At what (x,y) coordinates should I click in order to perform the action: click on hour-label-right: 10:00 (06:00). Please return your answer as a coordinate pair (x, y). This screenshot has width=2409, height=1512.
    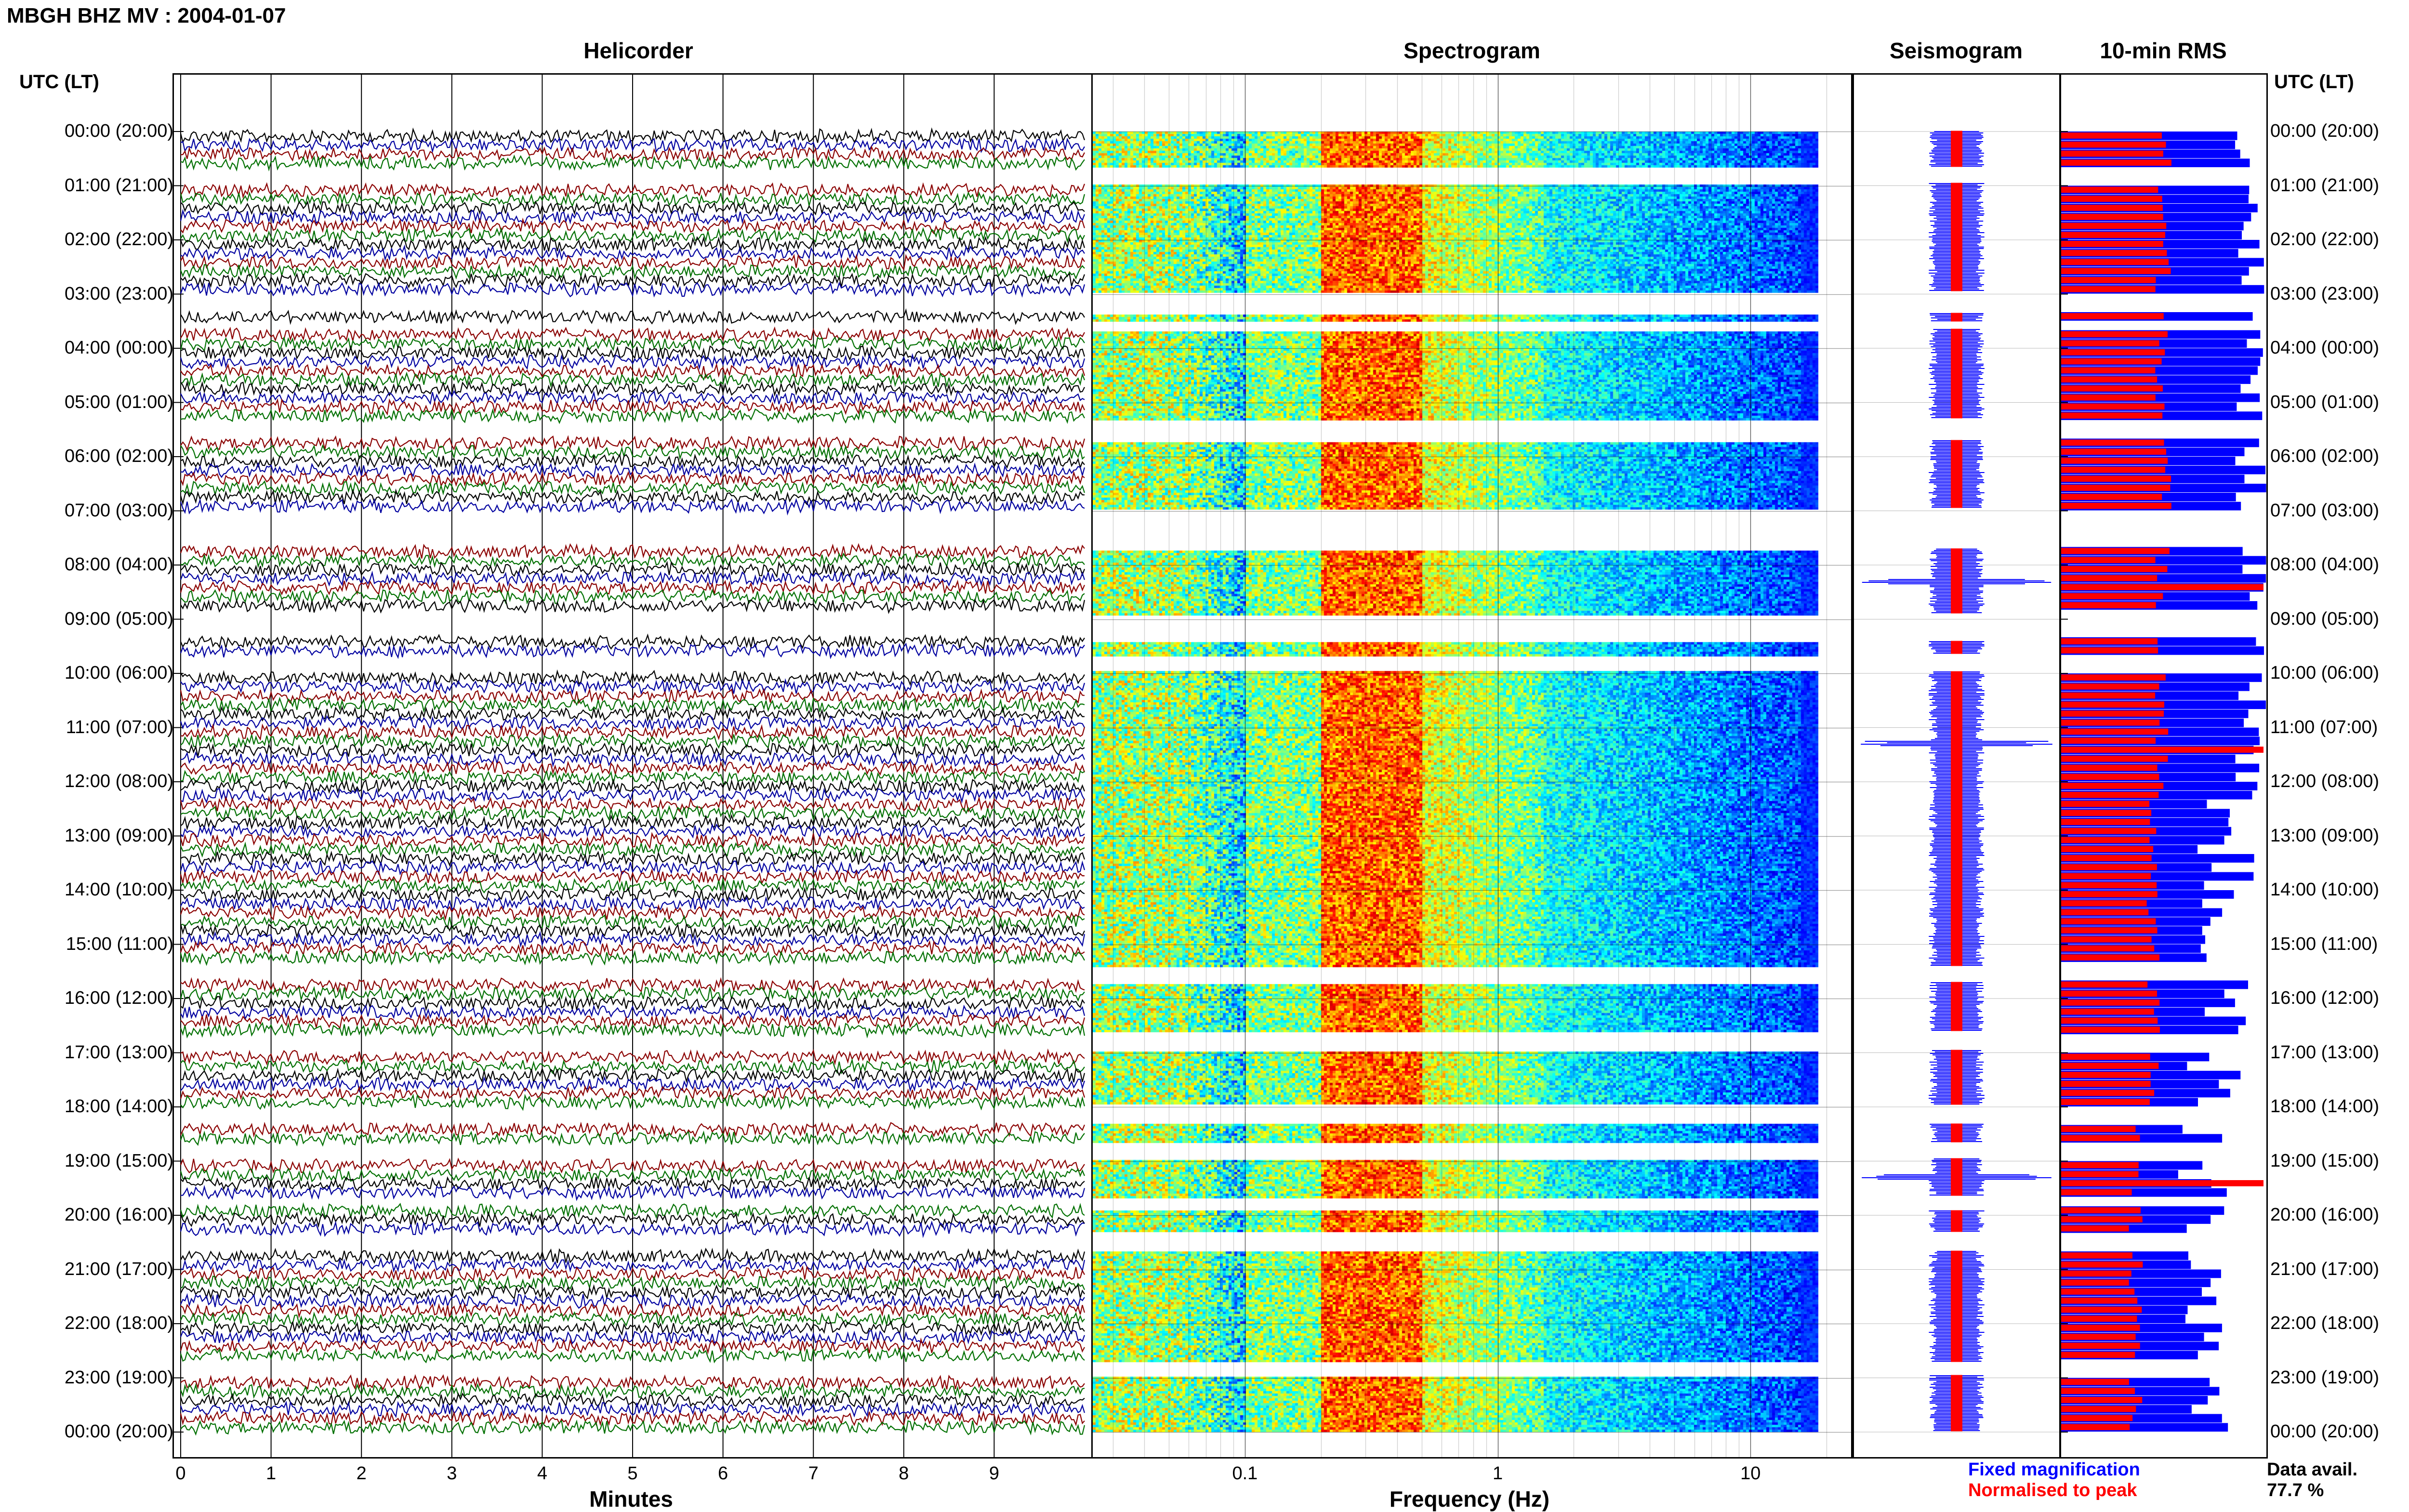
    Looking at the image, I should click on (2325, 673).